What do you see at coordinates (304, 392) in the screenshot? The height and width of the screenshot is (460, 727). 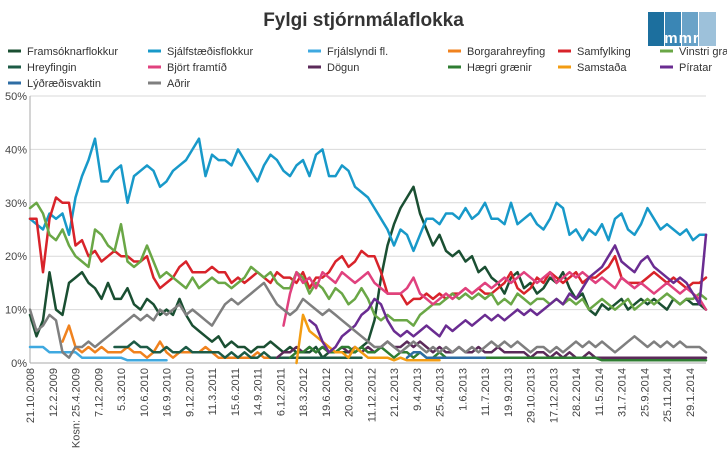 I see `x-tick-label: 18.3.2012` at bounding box center [304, 392].